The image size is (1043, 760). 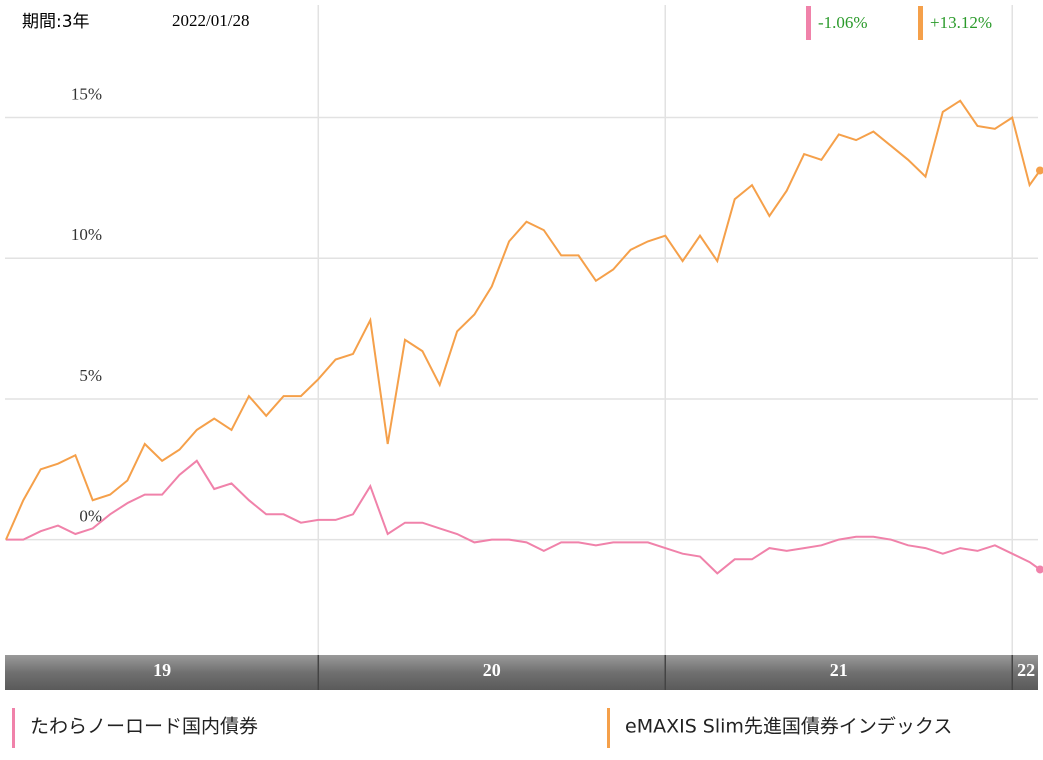 I want to click on period: 期間:3年, so click(x=56, y=22).